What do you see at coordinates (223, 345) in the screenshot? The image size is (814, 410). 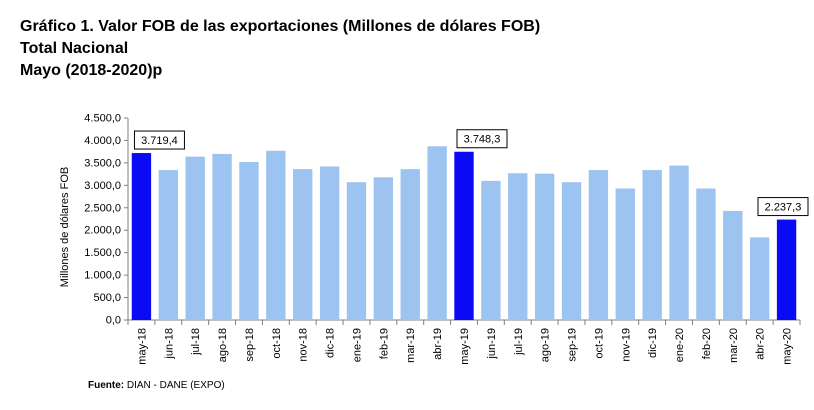 I see `x-tick-label: ago-18` at bounding box center [223, 345].